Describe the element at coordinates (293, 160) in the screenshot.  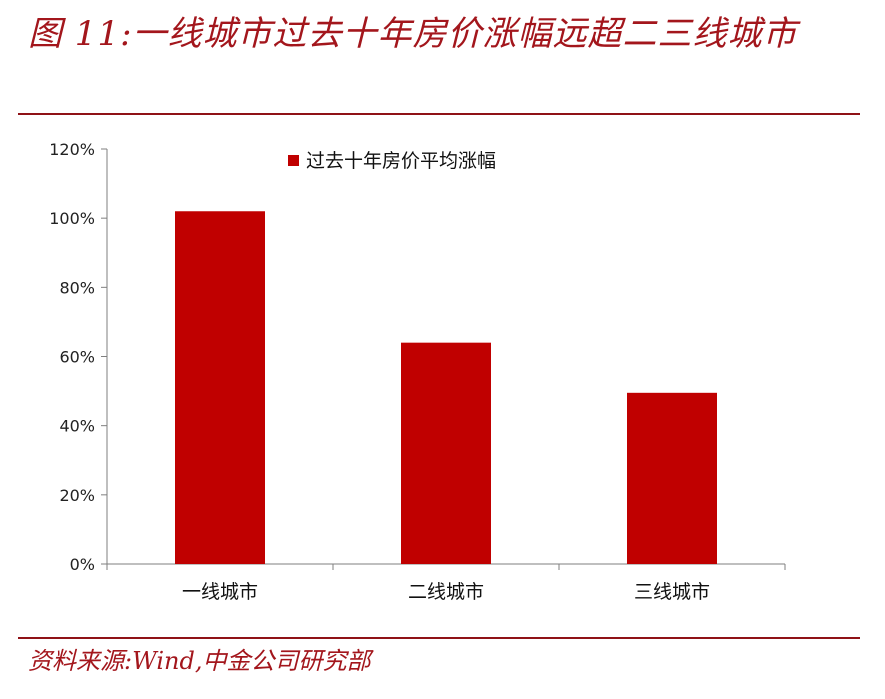
I see `legend-swatch` at that location.